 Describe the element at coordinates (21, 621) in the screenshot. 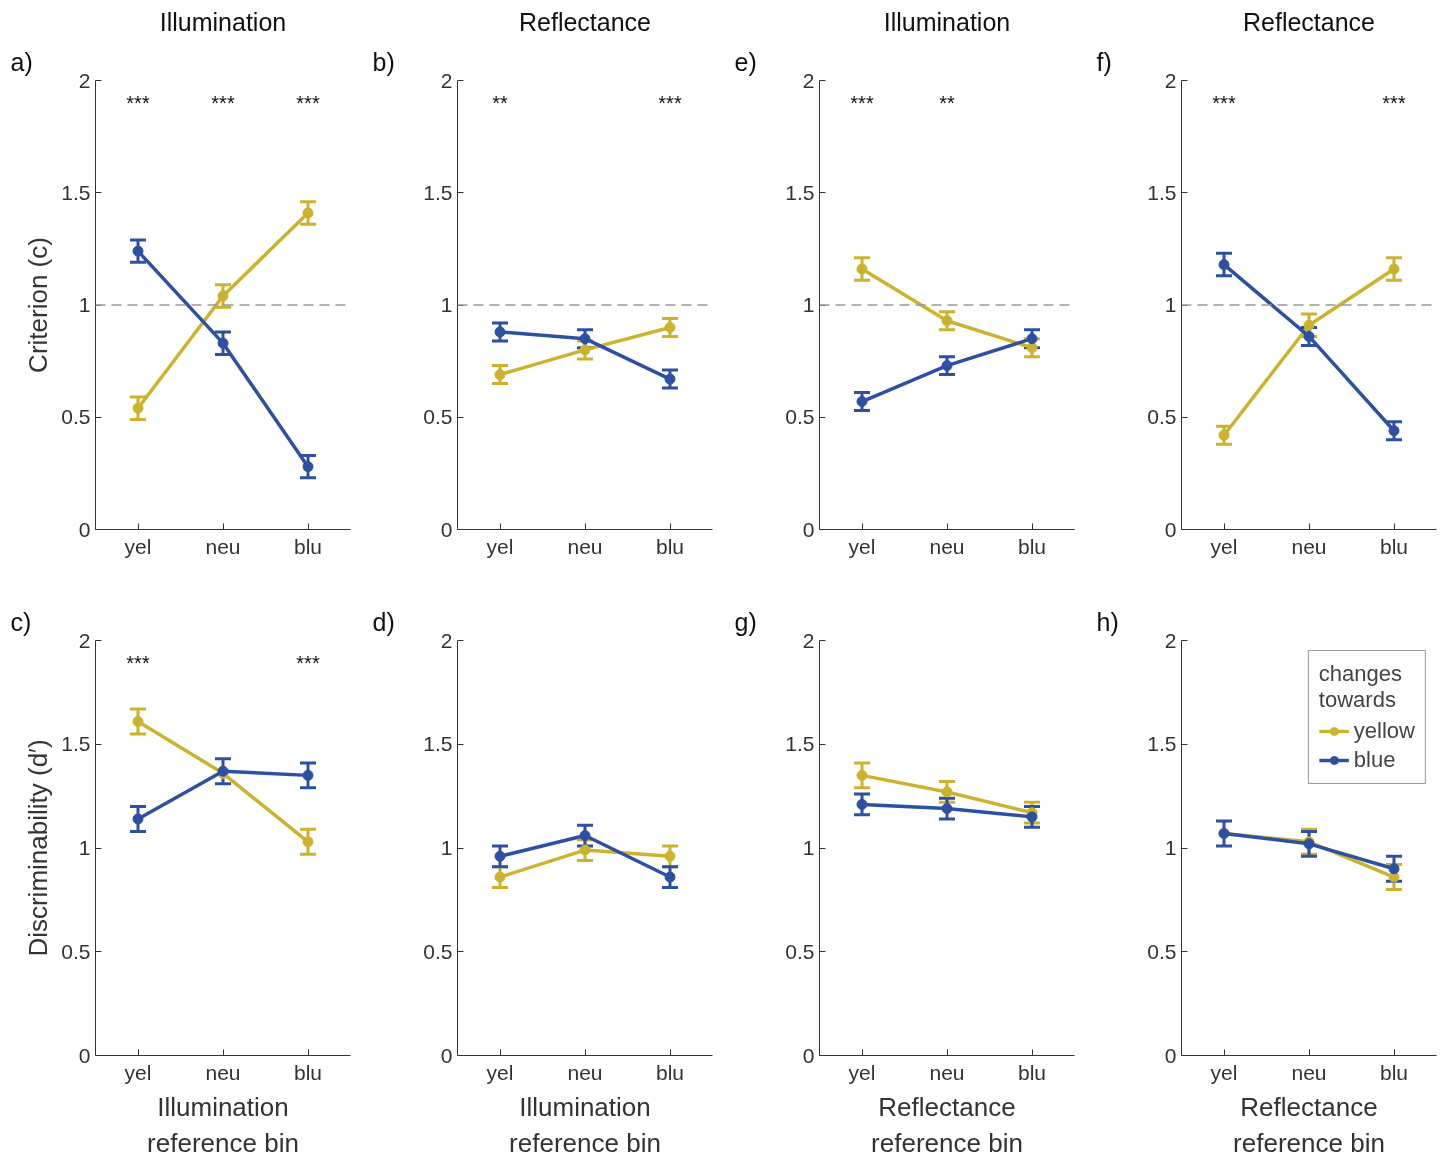

I see `text: c)` at that location.